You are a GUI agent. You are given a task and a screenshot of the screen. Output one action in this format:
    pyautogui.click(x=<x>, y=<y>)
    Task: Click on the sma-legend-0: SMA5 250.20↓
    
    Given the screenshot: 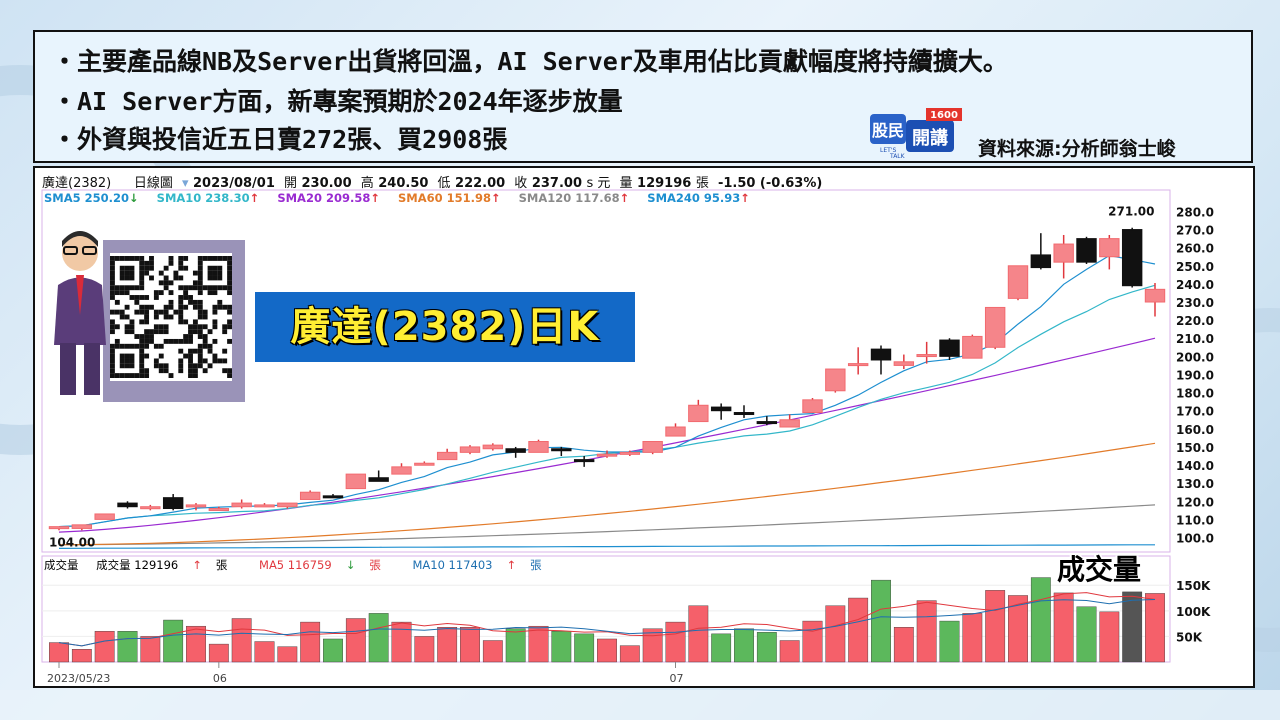 What is the action you would take?
    pyautogui.click(x=91, y=198)
    